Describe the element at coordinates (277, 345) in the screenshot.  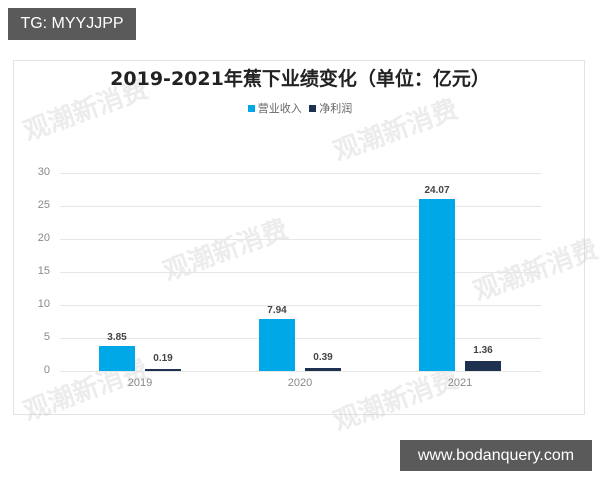
I see `bar-revenue-2020` at that location.